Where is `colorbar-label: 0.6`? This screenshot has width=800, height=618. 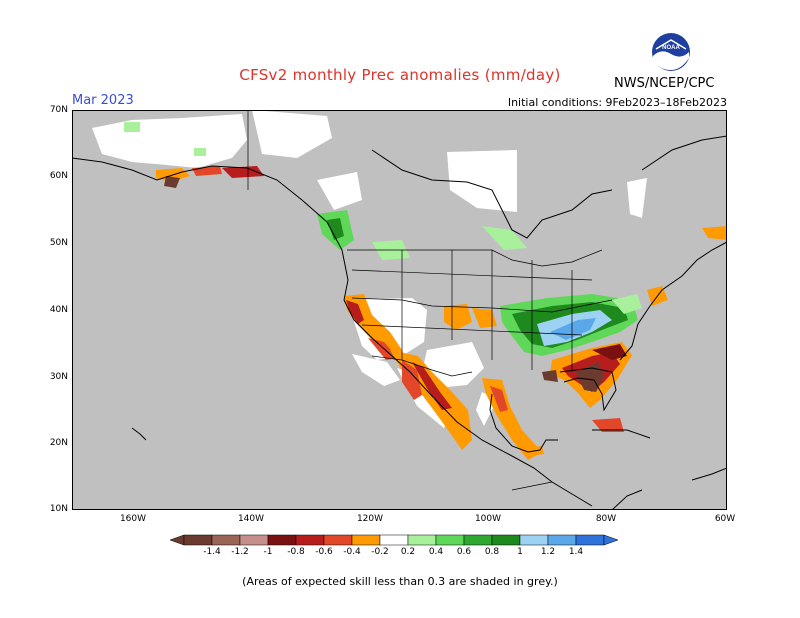
colorbar-label: 0.6 is located at coordinates (464, 552).